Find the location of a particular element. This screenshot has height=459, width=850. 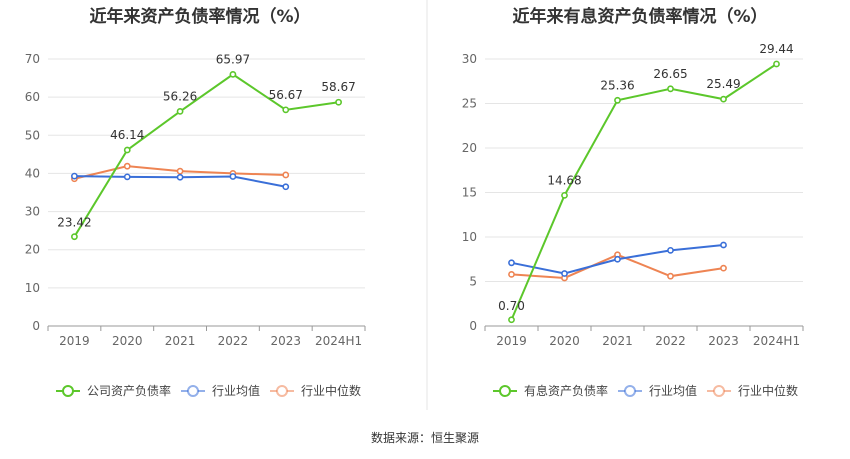

series-line is located at coordinates (206, 155).